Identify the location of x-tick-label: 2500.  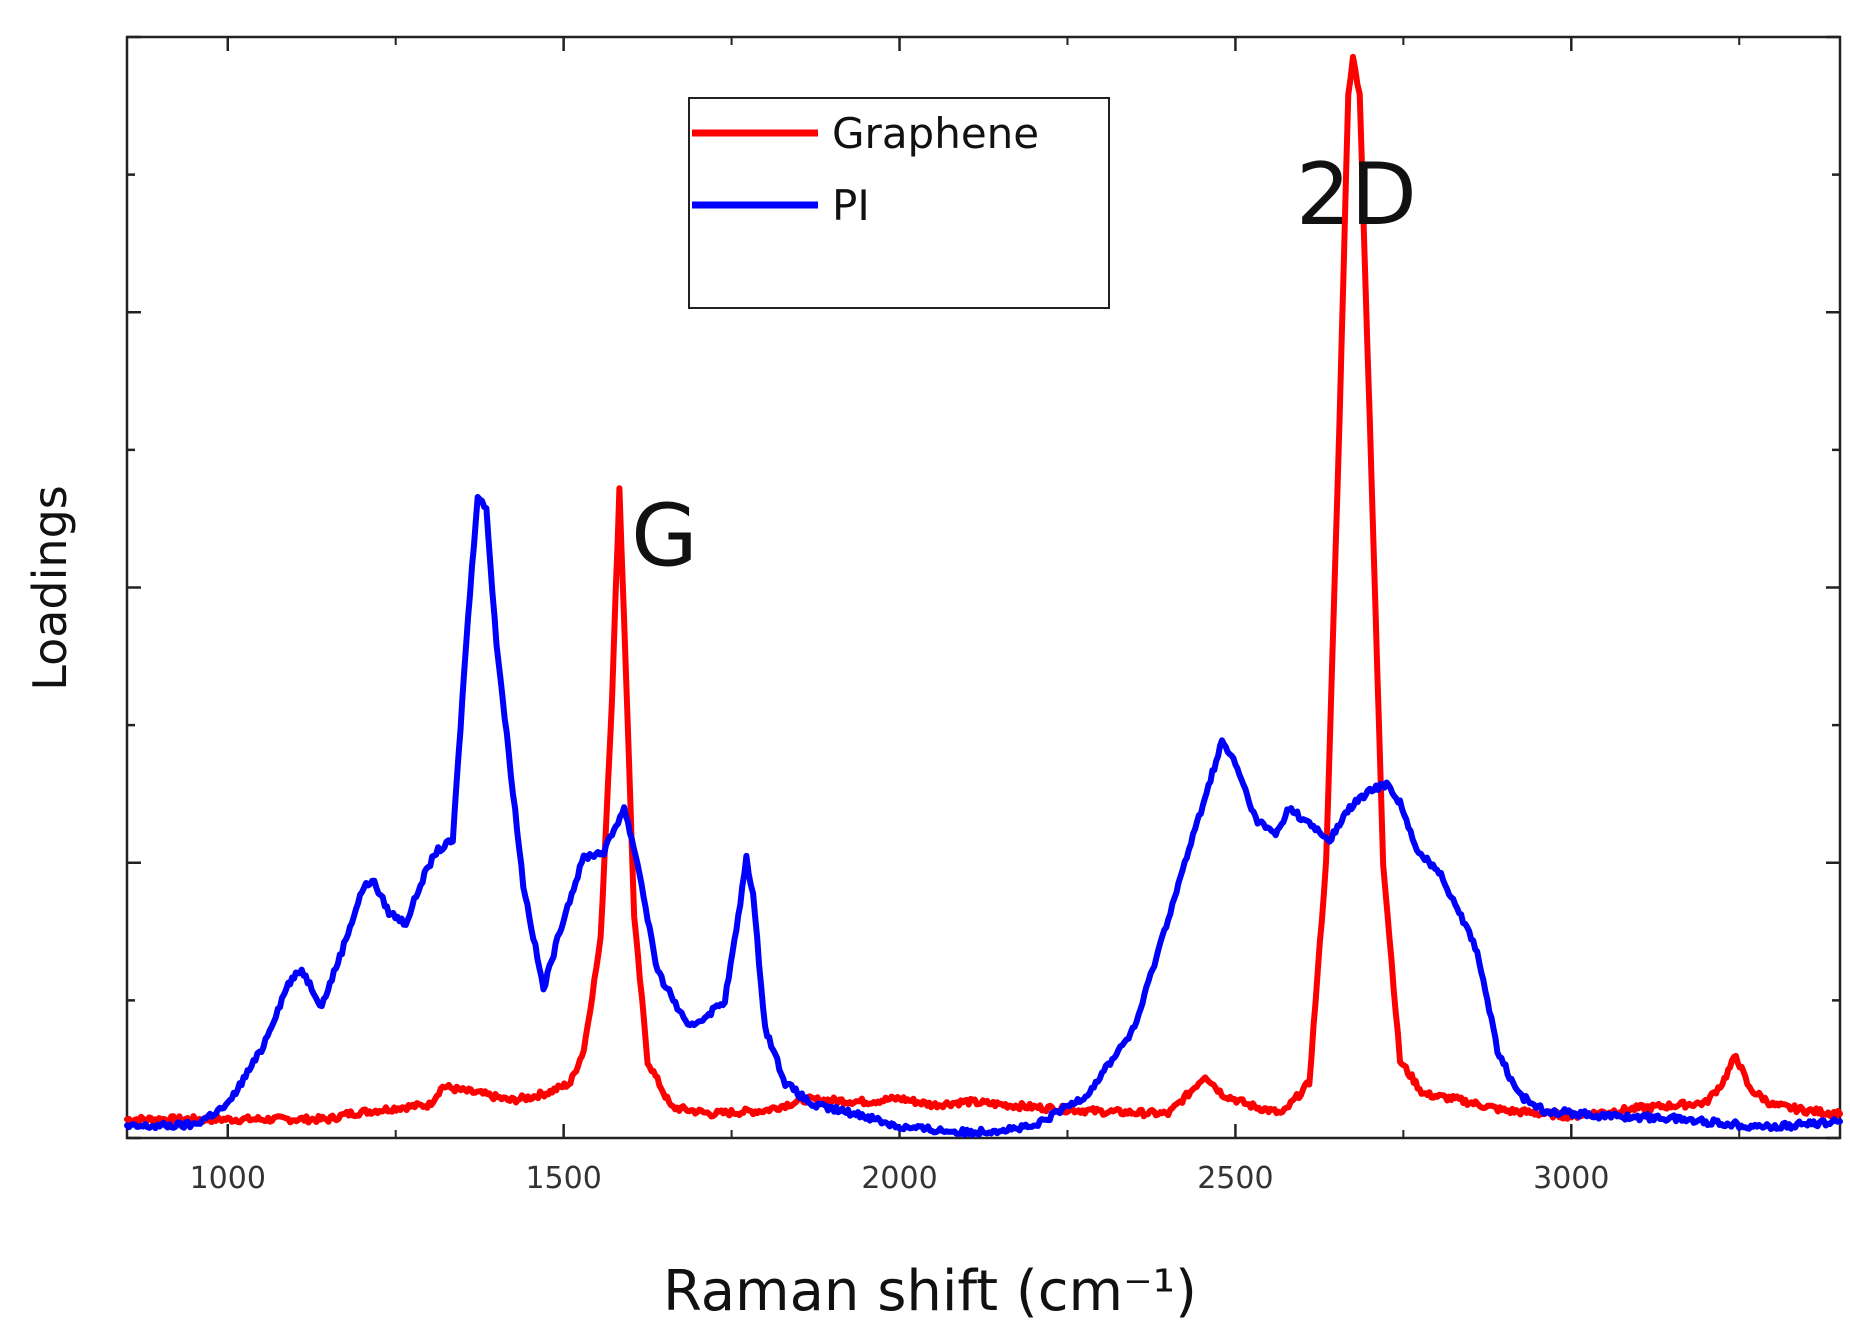
(1235, 1178).